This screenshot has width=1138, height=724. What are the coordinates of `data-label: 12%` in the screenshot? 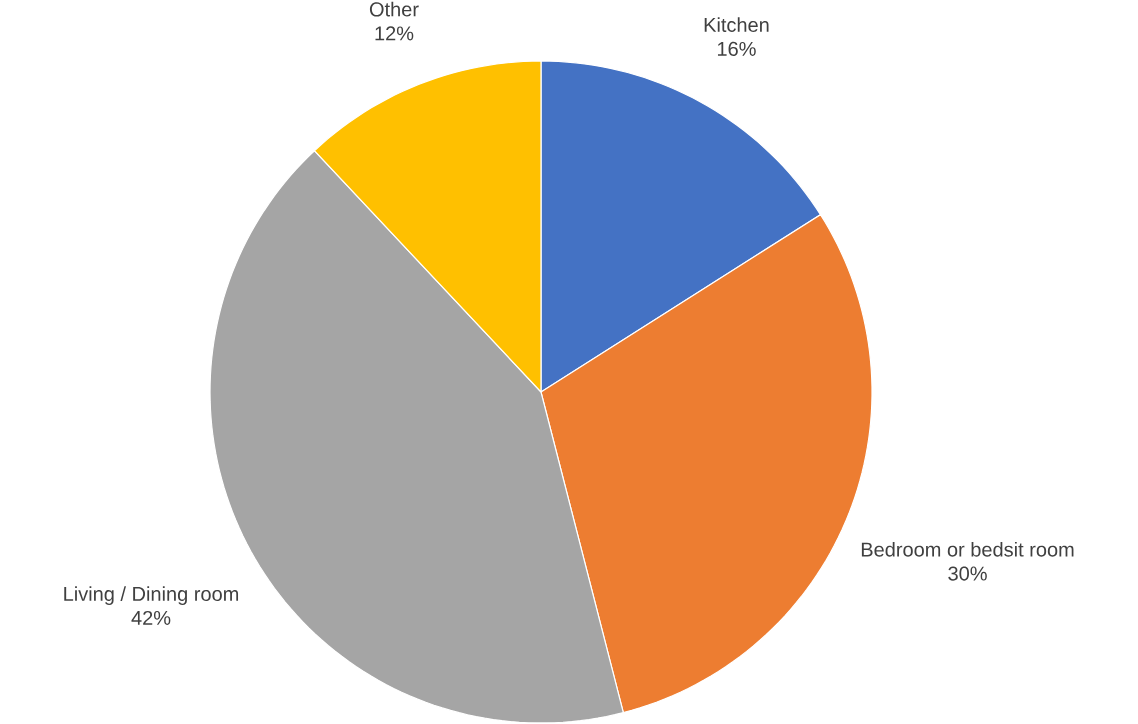 It's located at (394, 33).